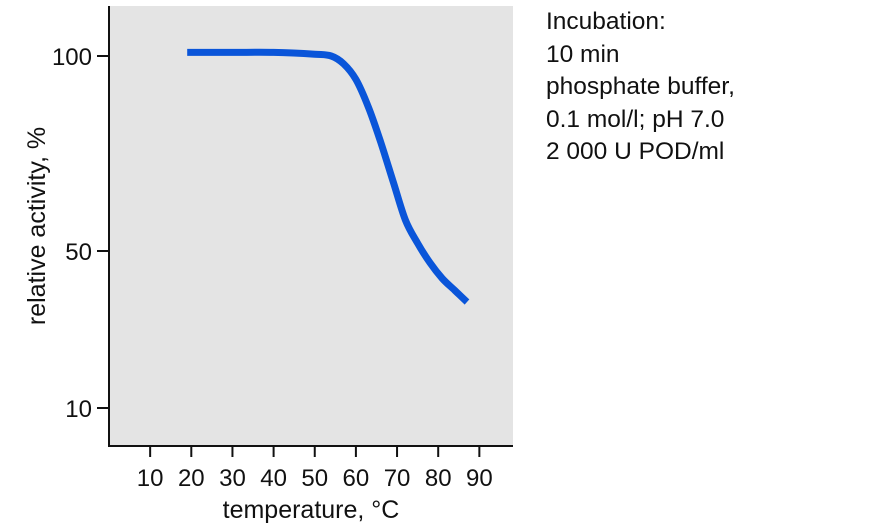 The width and height of the screenshot is (872, 531). I want to click on x-tick-label: 20, so click(191, 478).